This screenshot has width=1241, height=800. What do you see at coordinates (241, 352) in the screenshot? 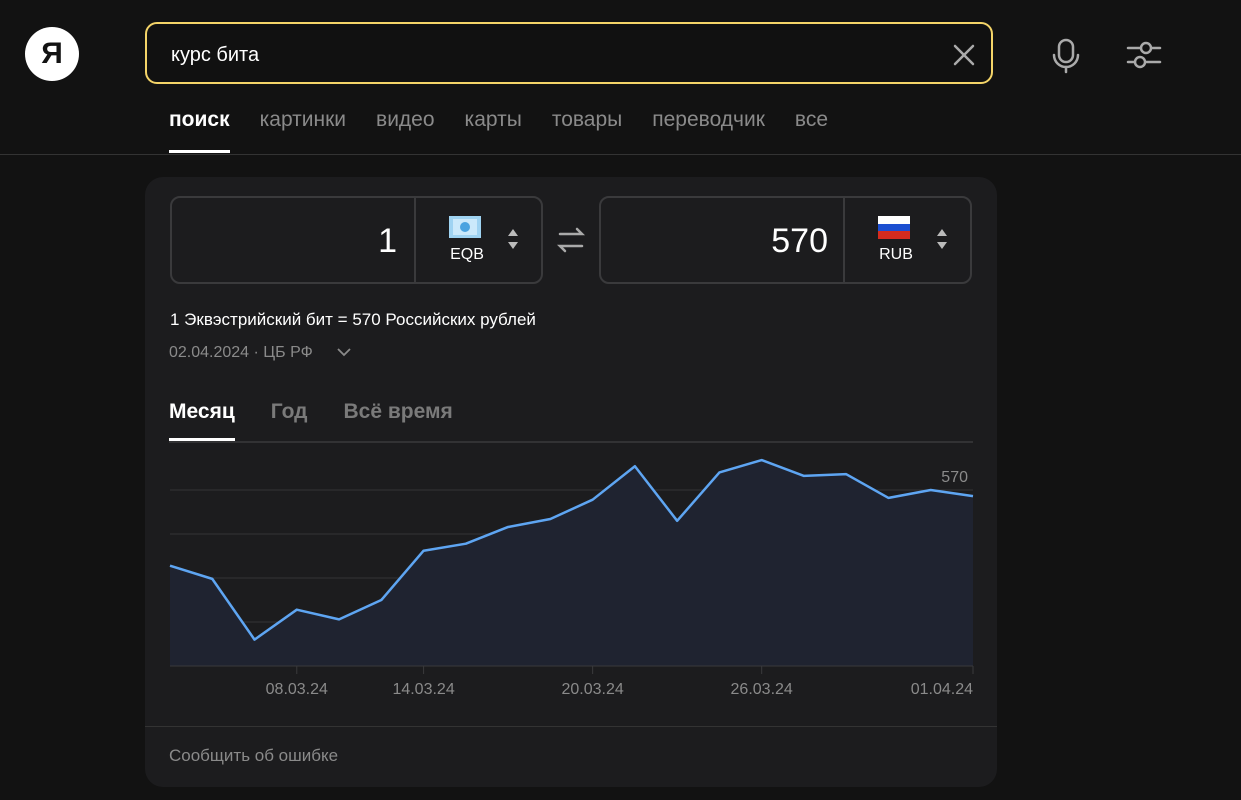
I see `rate-source: 02.04.2024 · ЦБ РФ` at bounding box center [241, 352].